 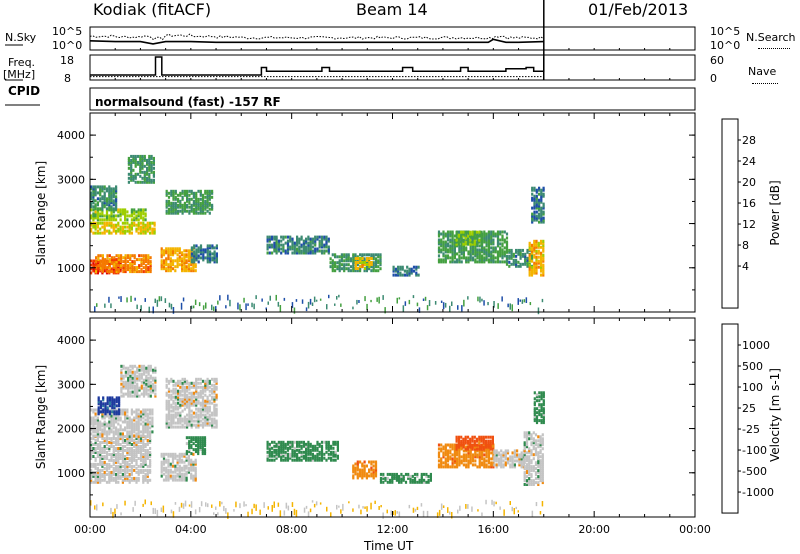 I want to click on freq-label: Freq., so click(x=22, y=62).